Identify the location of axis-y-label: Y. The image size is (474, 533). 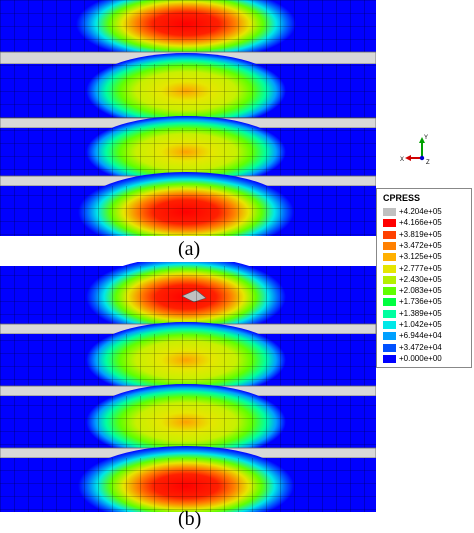
(426, 138).